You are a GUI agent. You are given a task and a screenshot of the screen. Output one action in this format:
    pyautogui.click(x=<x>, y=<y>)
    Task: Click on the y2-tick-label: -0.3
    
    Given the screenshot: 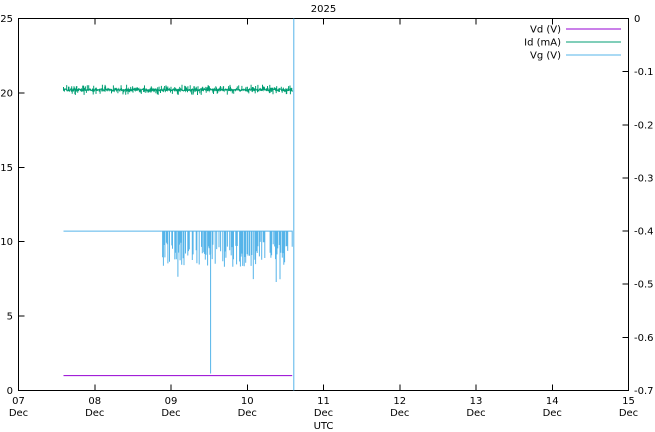 What is the action you would take?
    pyautogui.click(x=644, y=178)
    